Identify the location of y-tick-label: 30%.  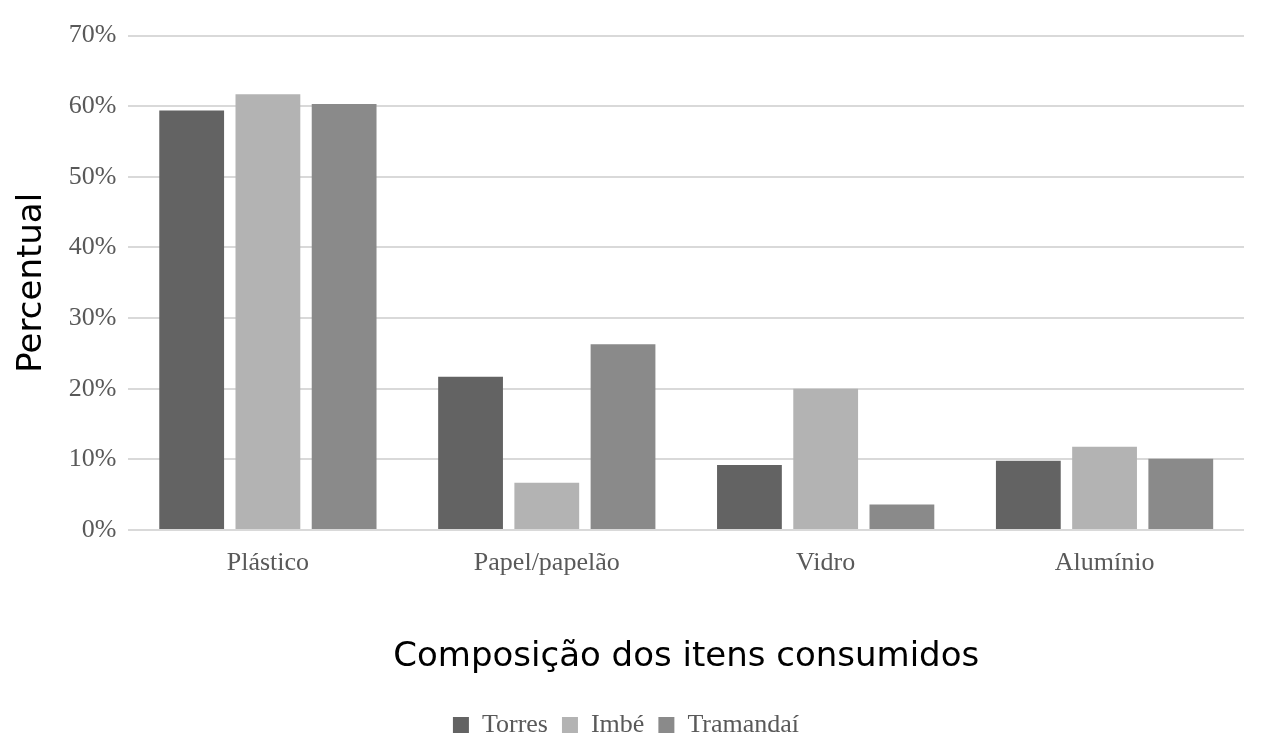
(92, 316).